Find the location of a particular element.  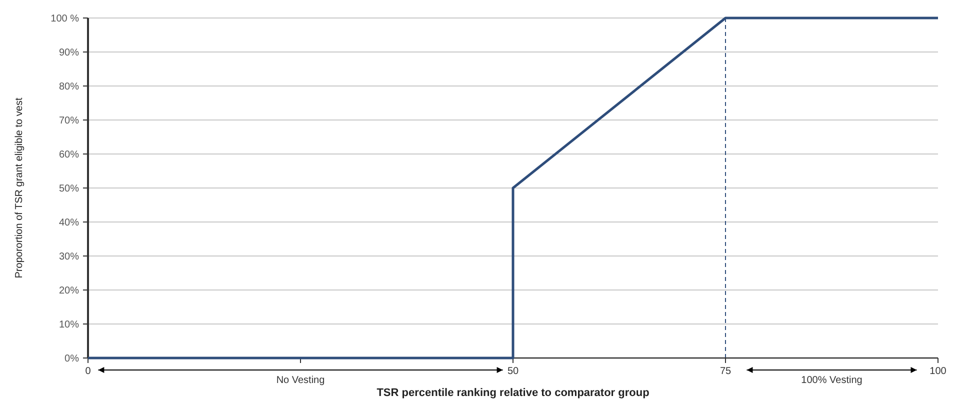

x-axis-title: TSR percentile ranking relative to comparator group is located at coordinates (513, 393).